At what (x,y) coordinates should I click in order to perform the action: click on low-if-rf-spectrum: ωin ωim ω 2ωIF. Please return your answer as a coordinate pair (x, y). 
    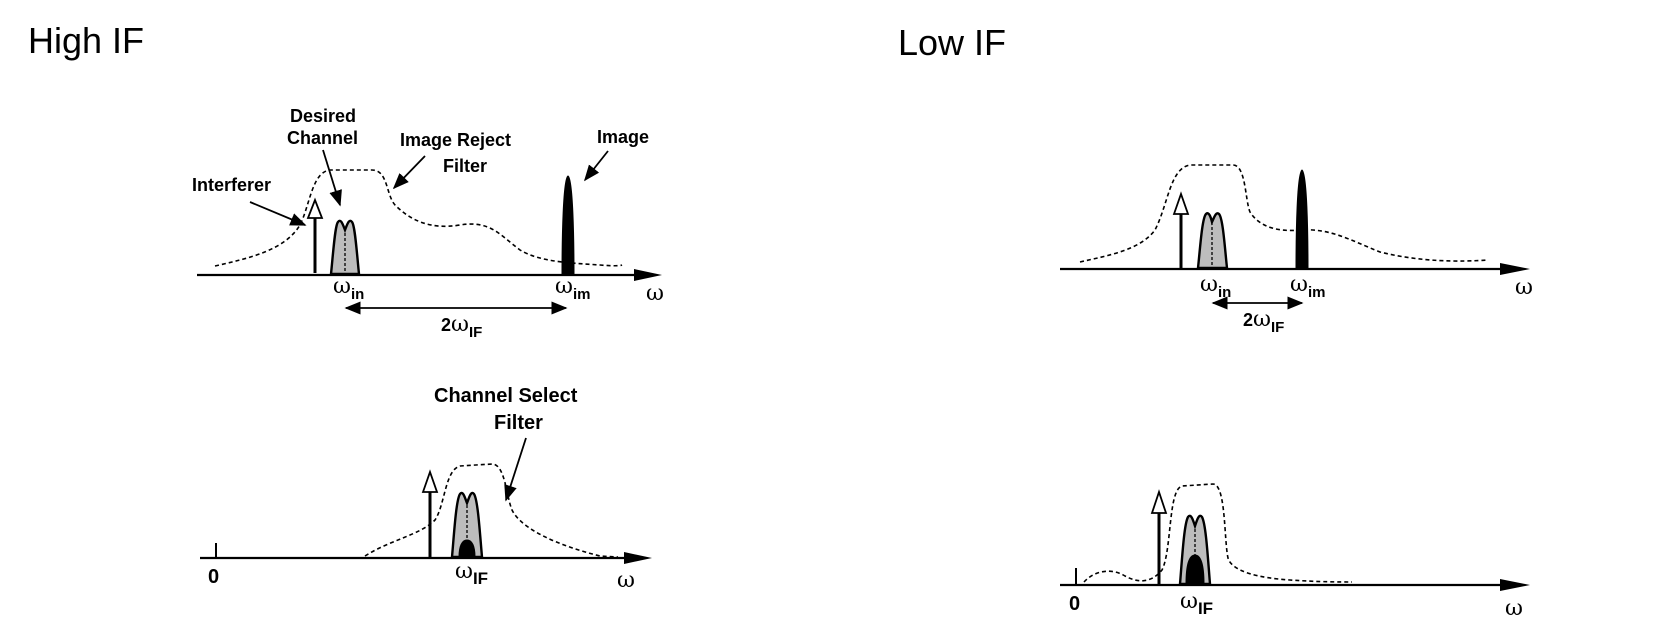
    Looking at the image, I should click on (1296, 250).